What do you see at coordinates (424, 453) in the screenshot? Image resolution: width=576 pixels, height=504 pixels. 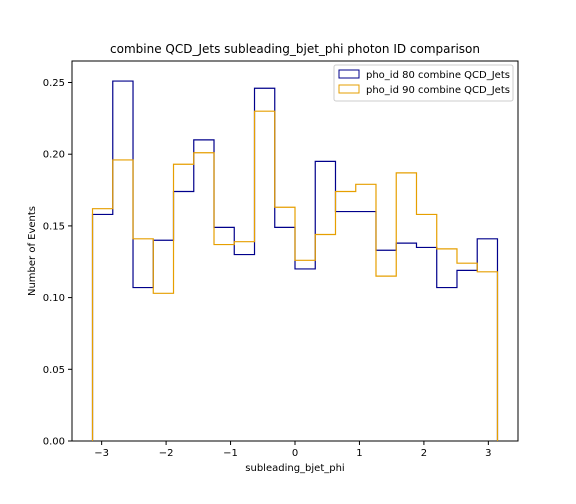 I see `x-tick-label: 2` at bounding box center [424, 453].